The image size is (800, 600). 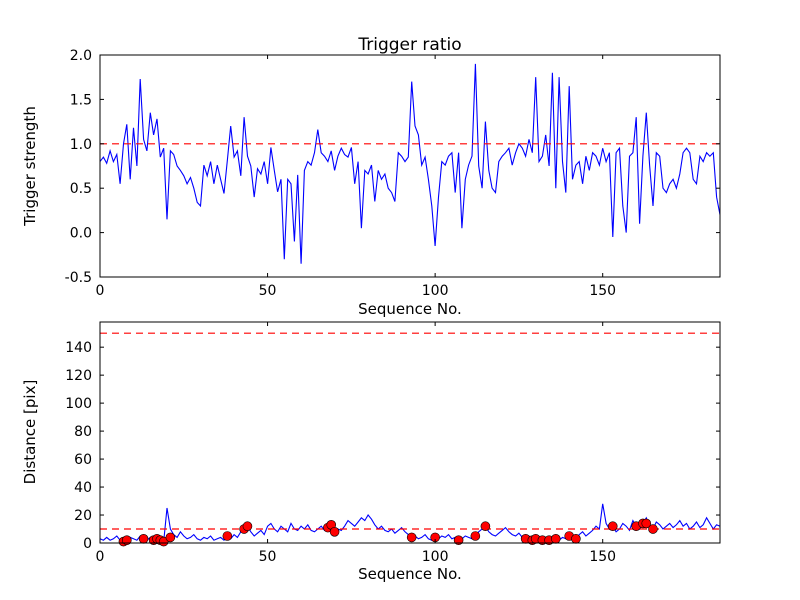 What do you see at coordinates (78, 278) in the screenshot?
I see `svg-text: -0.5` at bounding box center [78, 278].